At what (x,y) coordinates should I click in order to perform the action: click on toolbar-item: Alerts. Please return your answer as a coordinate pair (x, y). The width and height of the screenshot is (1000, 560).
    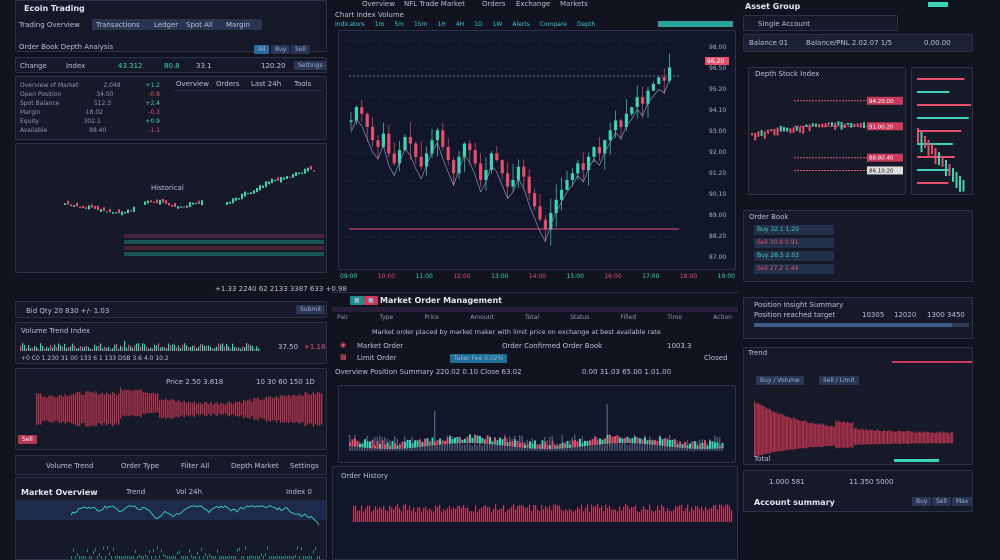
    Looking at the image, I should click on (521, 24).